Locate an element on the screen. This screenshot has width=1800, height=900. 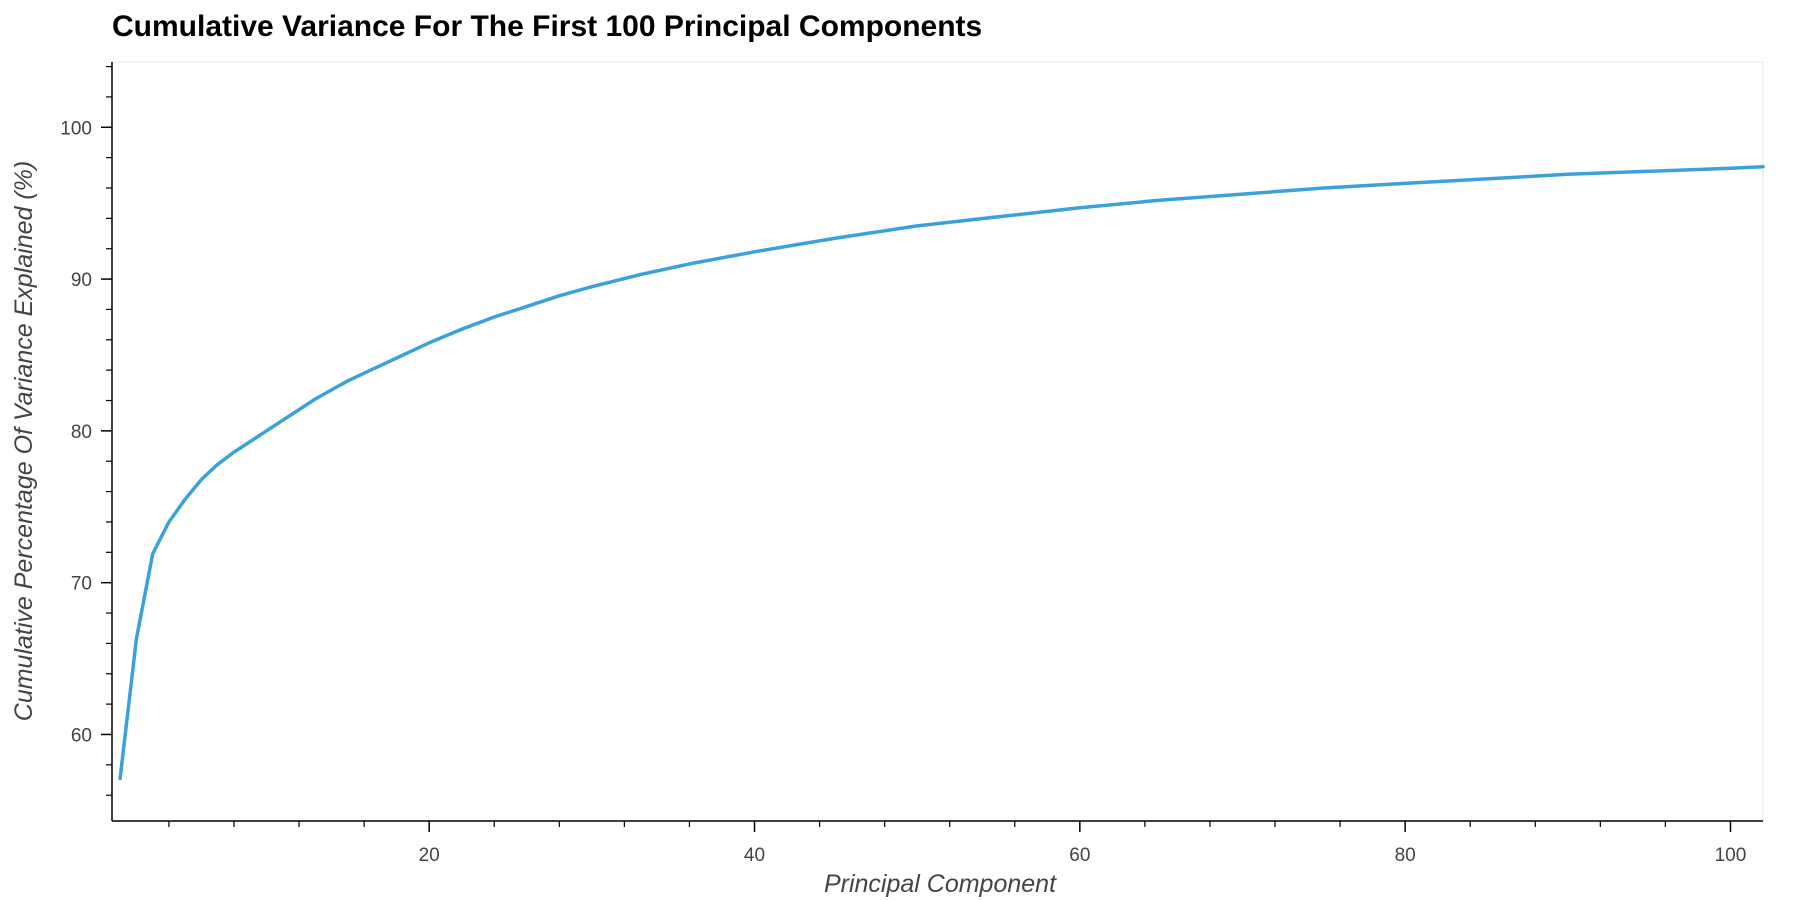
y-tick-label: 90 is located at coordinates (81, 280).